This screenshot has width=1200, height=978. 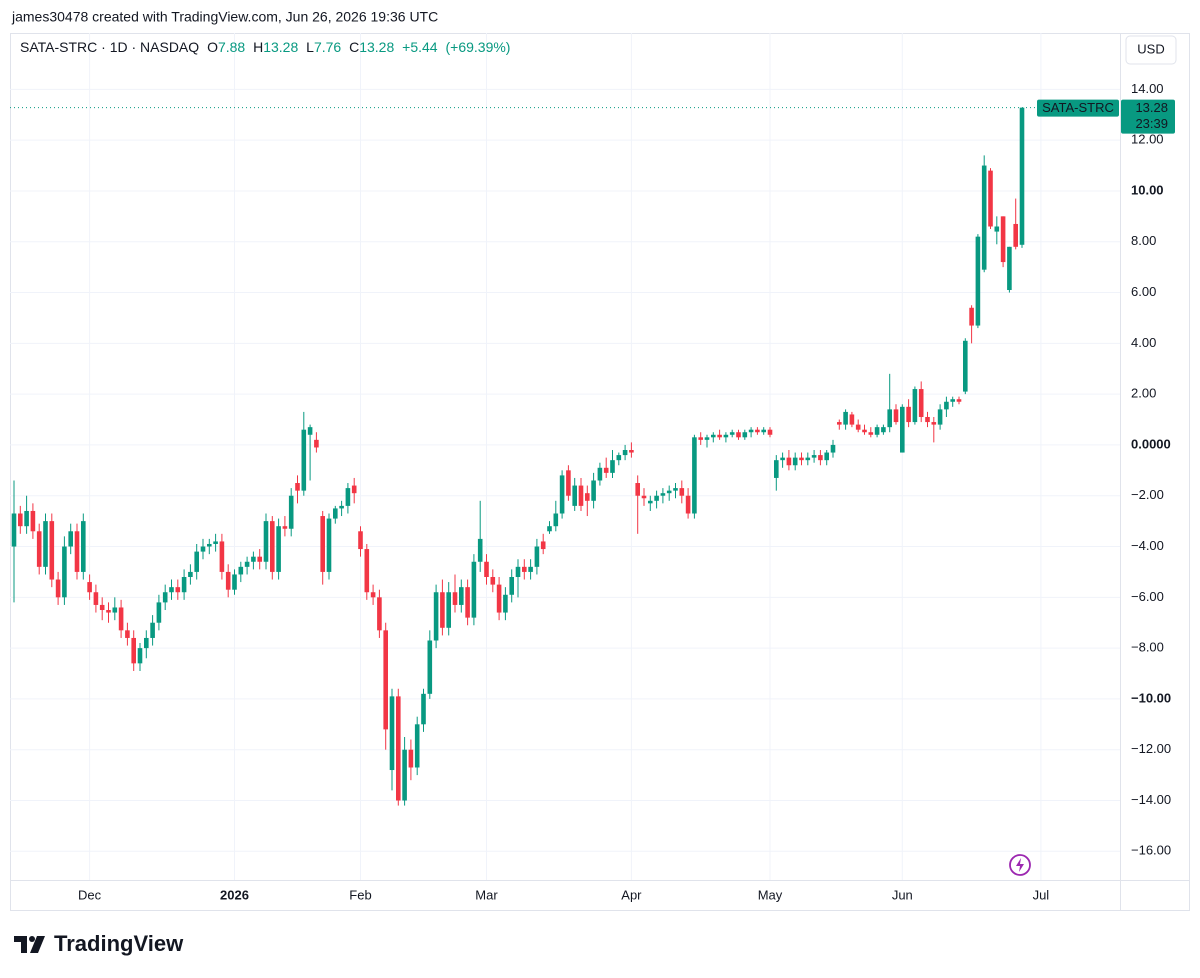 What do you see at coordinates (1151, 697) in the screenshot?
I see `y-tick-label: −10.00` at bounding box center [1151, 697].